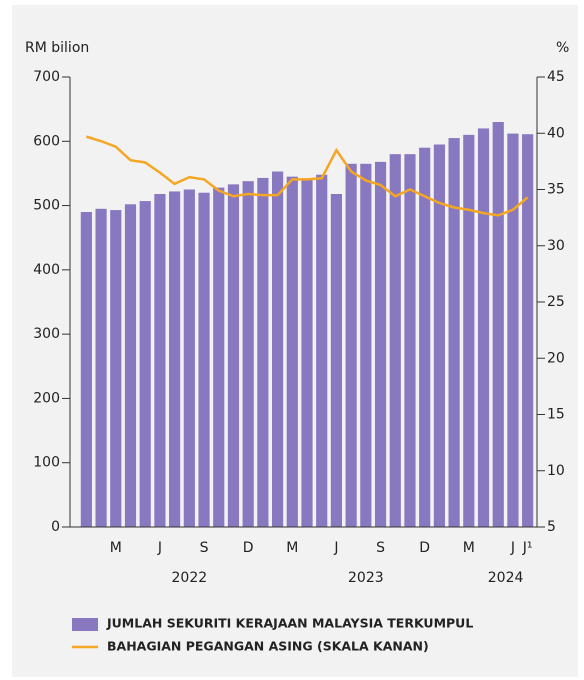  I want to click on y2-axis-title: %, so click(562, 48).